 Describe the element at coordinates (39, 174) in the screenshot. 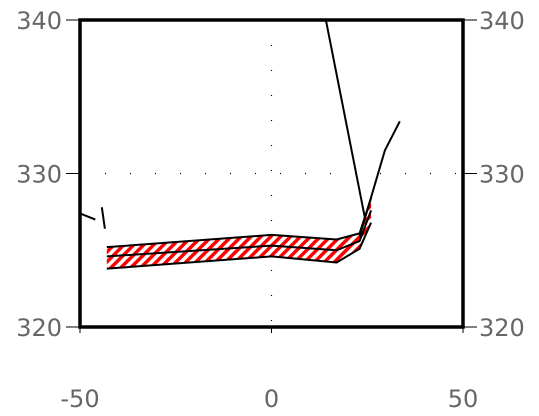

I see `y-tick-label: 330` at that location.